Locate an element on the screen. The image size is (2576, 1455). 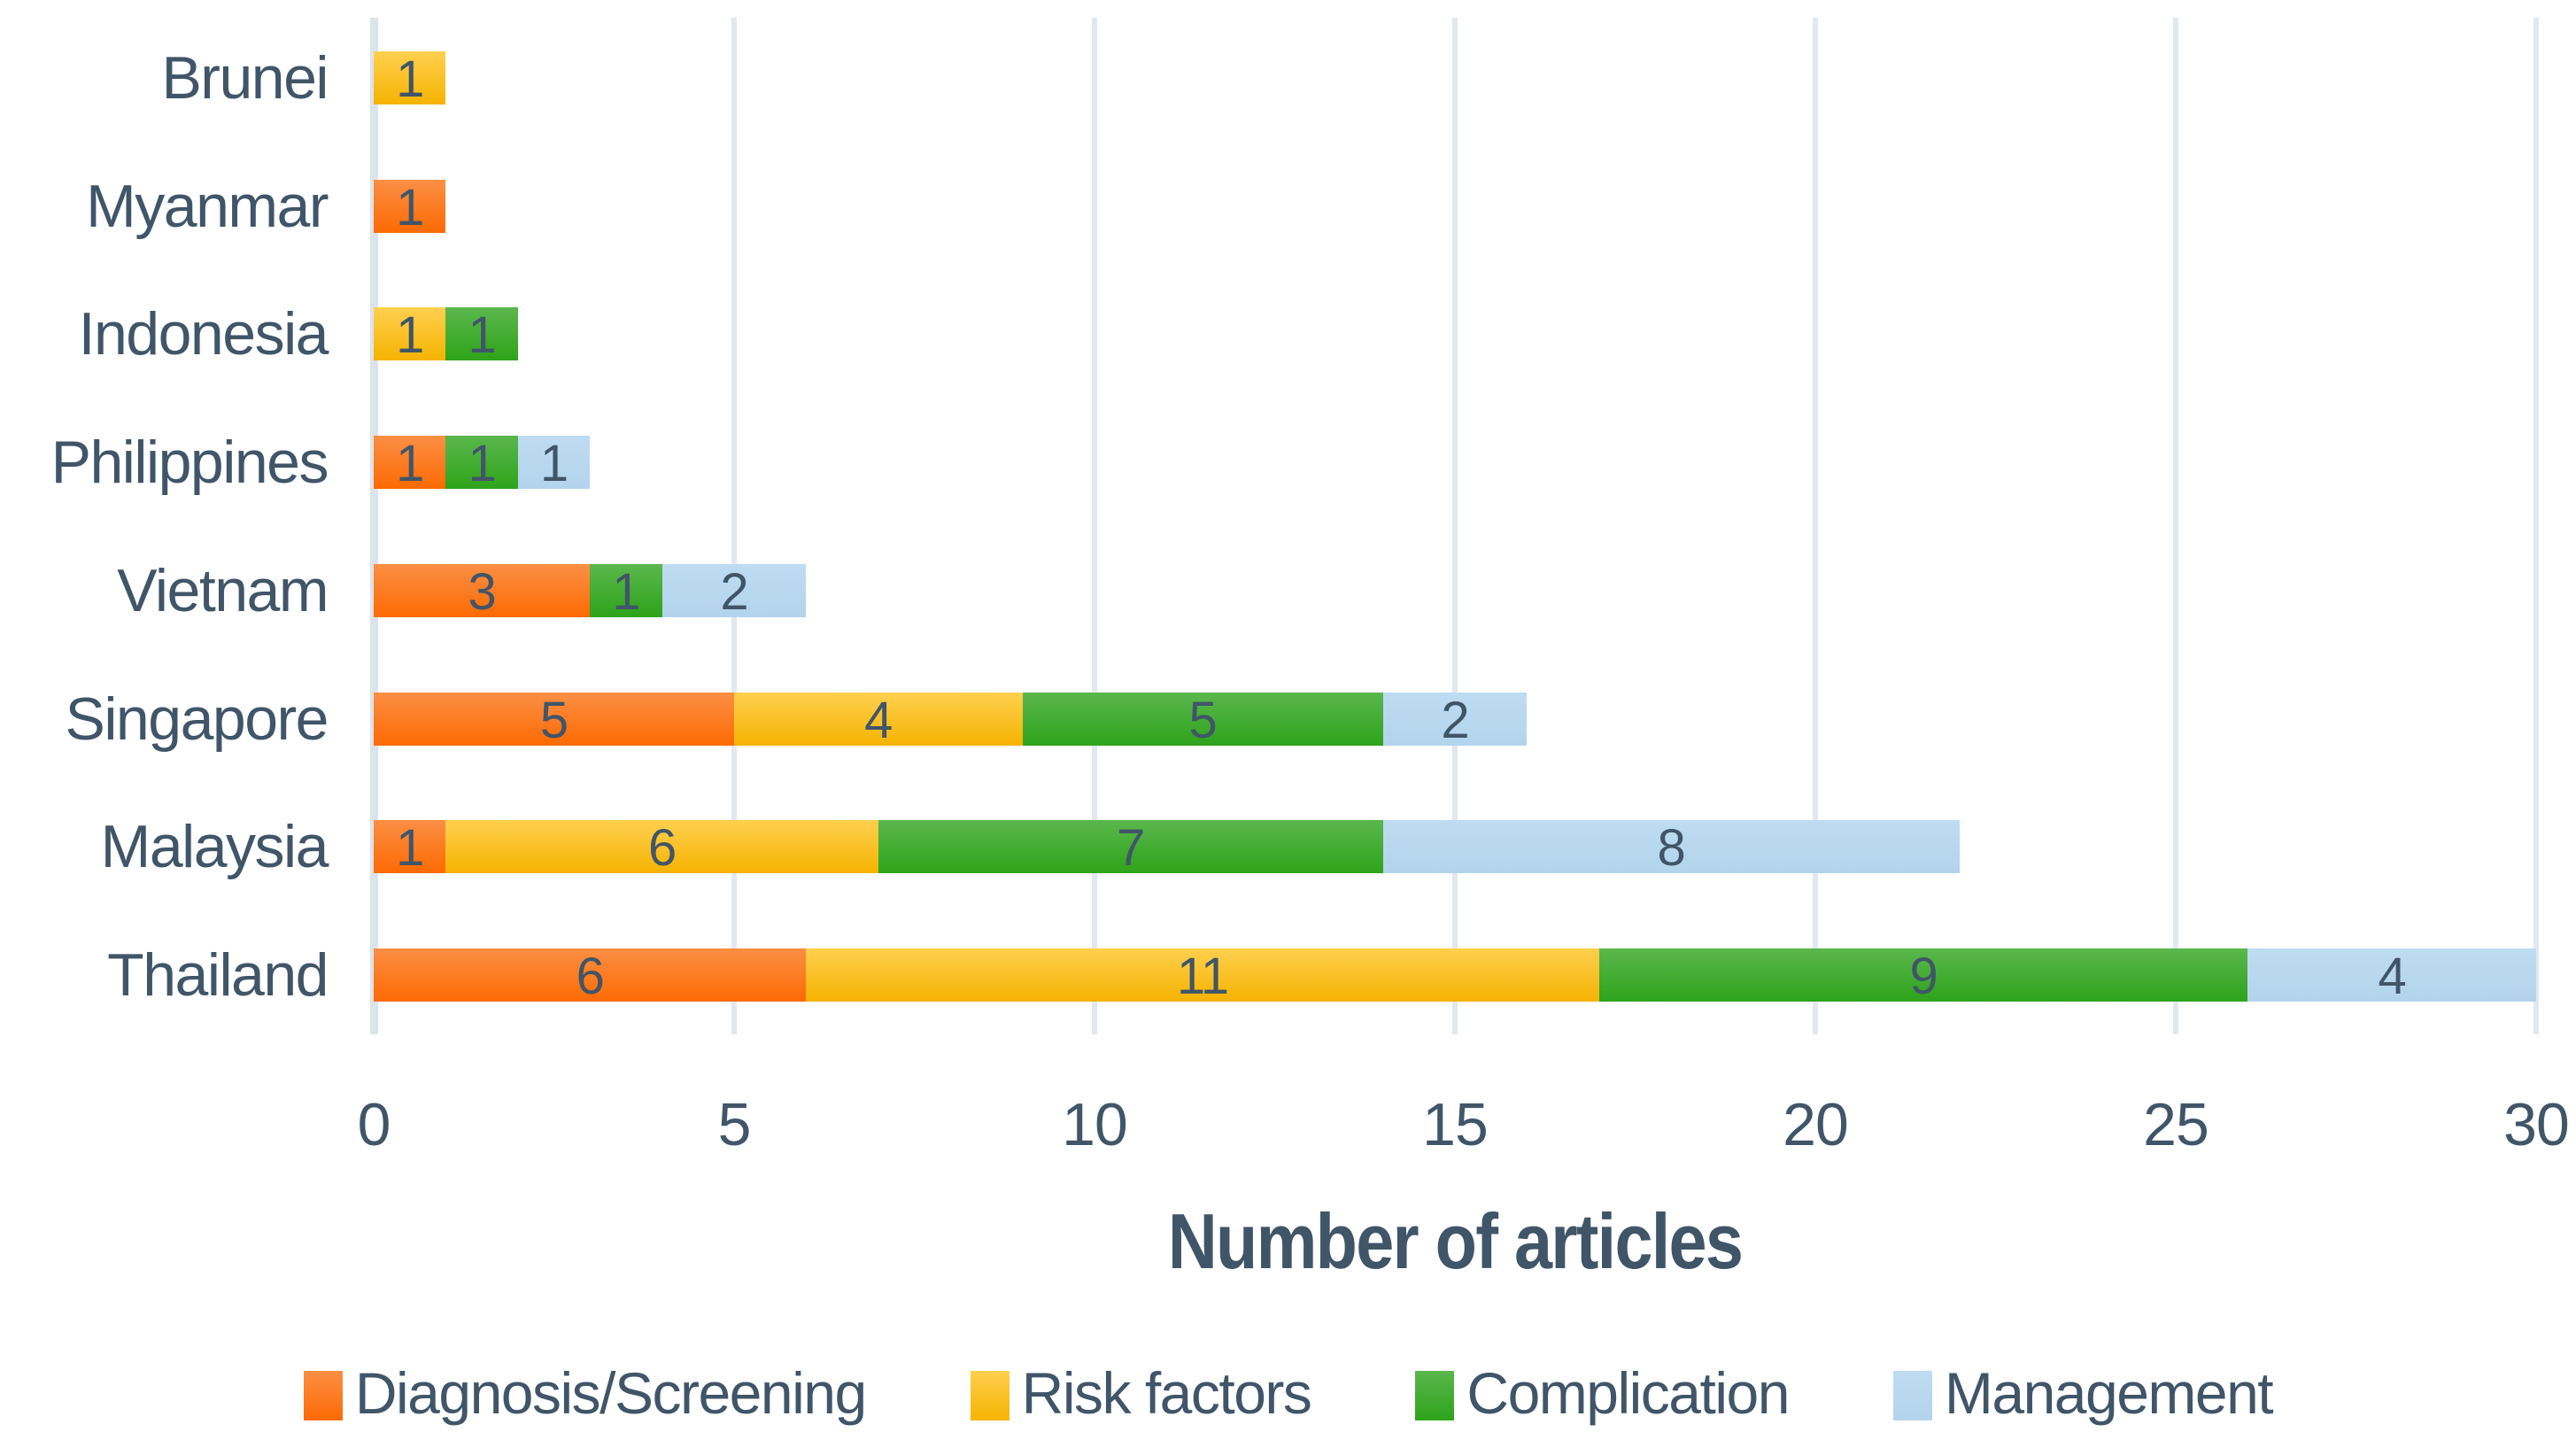
data-label: 3 is located at coordinates (482, 591).